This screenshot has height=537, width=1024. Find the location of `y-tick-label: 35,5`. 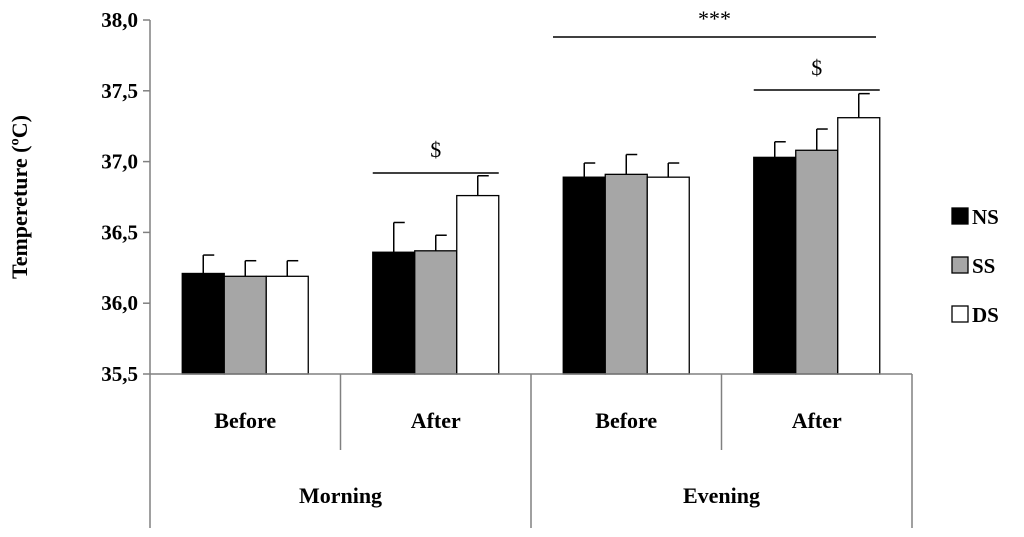

y-tick-label: 35,5 is located at coordinates (119, 374).